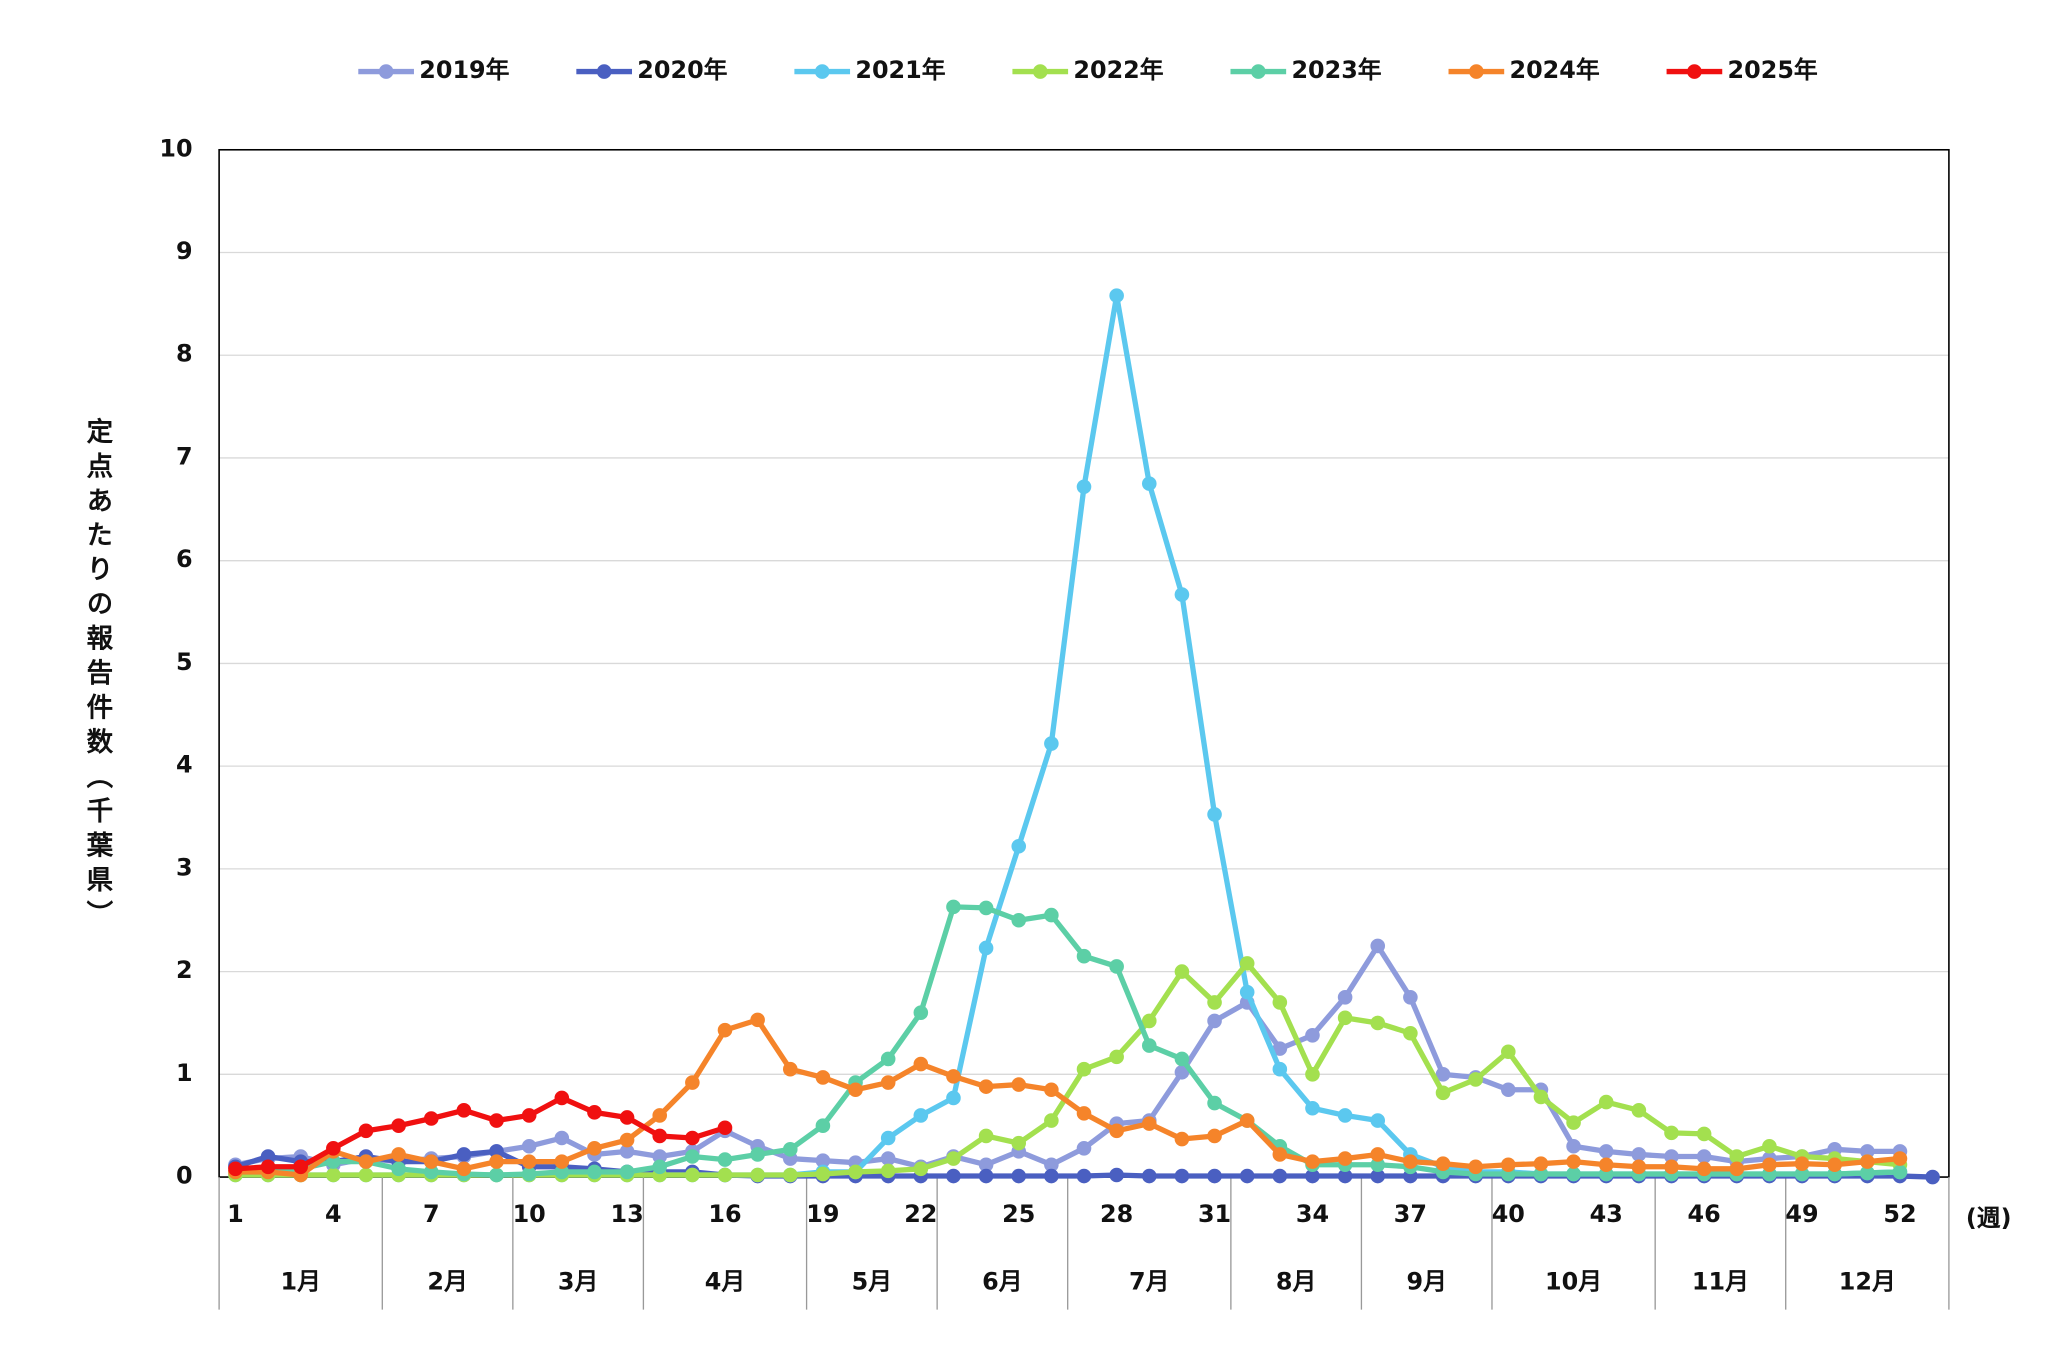 The image size is (2058, 1356). Describe the element at coordinates (1296, 1282) in the screenshot. I see `month-label: 8月` at that location.